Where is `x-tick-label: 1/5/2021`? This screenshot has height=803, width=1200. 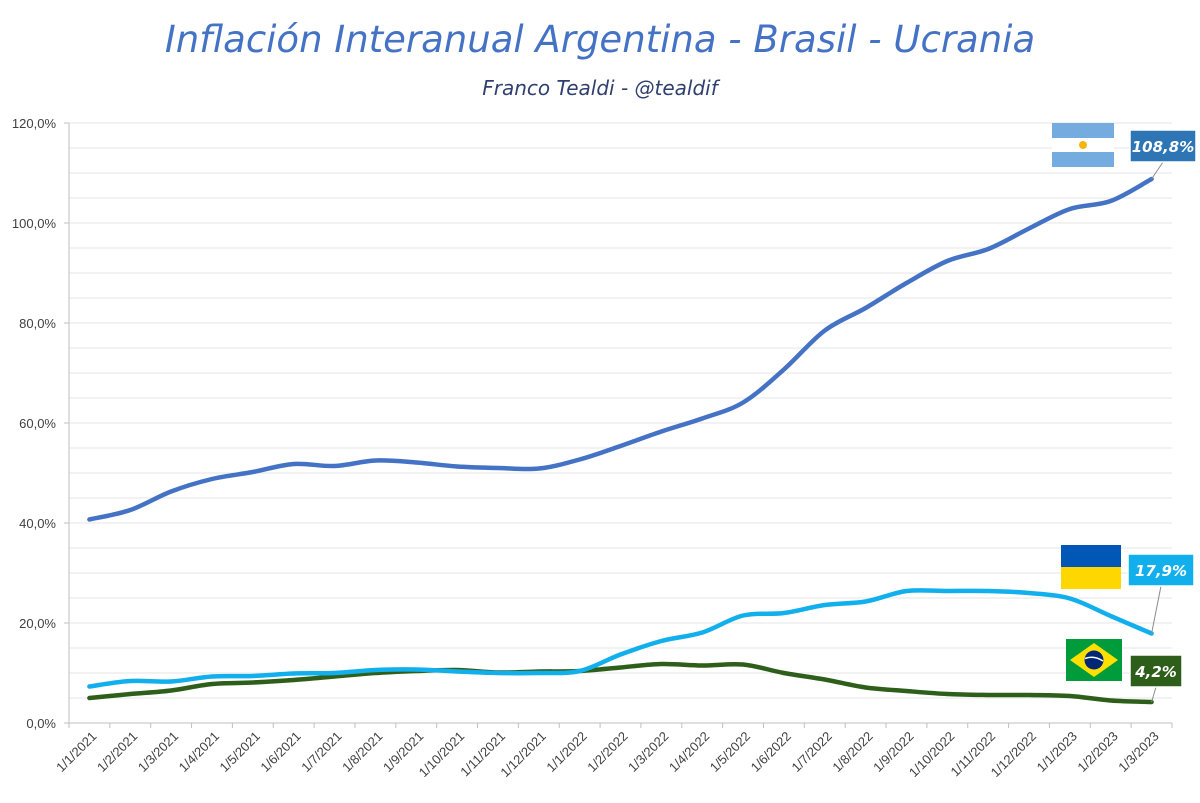 x-tick-label: 1/5/2021 is located at coordinates (240, 752).